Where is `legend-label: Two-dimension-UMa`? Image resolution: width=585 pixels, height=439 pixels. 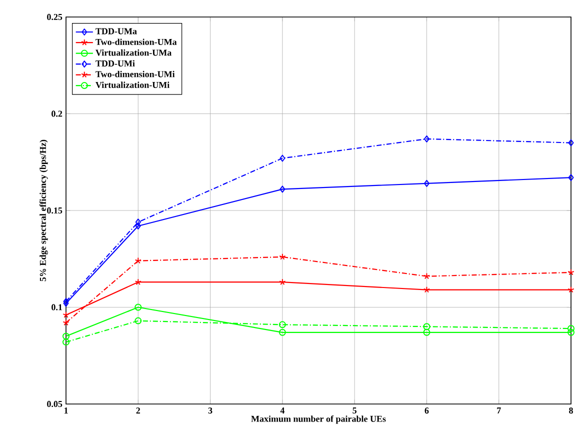
legend-label: Two-dimension-UMa is located at coordinates (136, 42).